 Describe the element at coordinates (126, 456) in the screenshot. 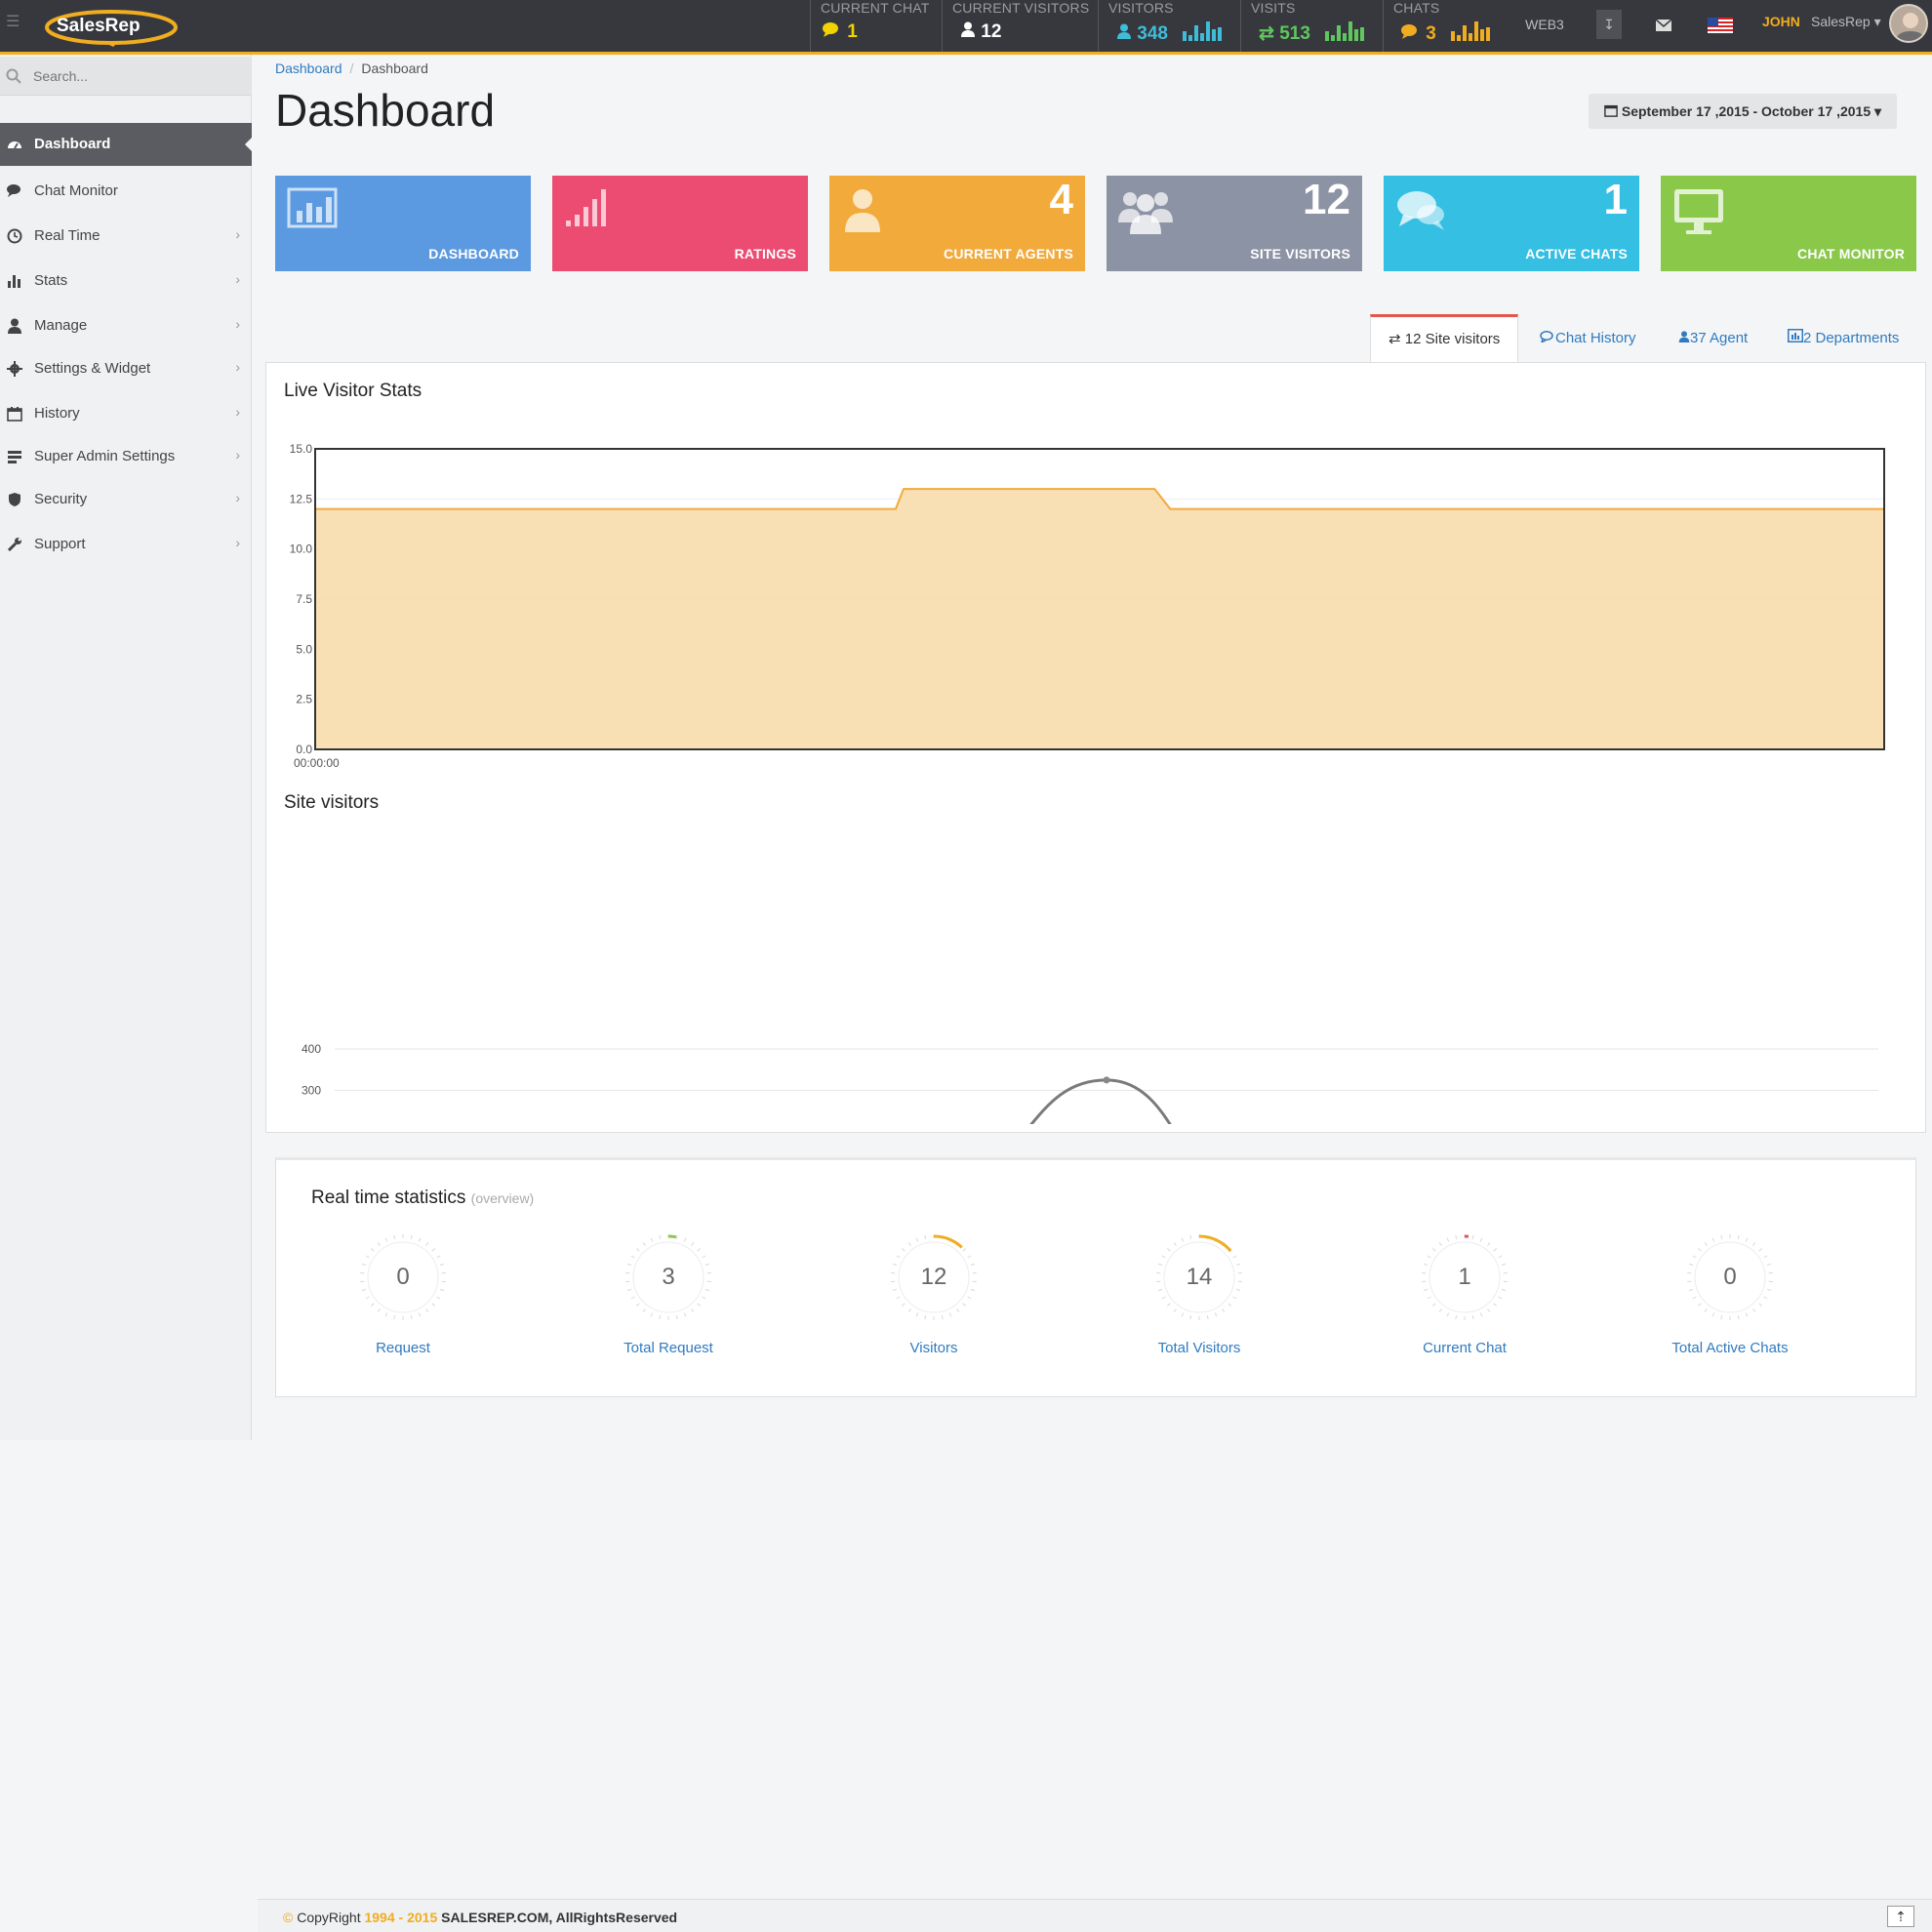

I see `sidebar-item-super-admin-settings: Super Admin Settings ›` at that location.